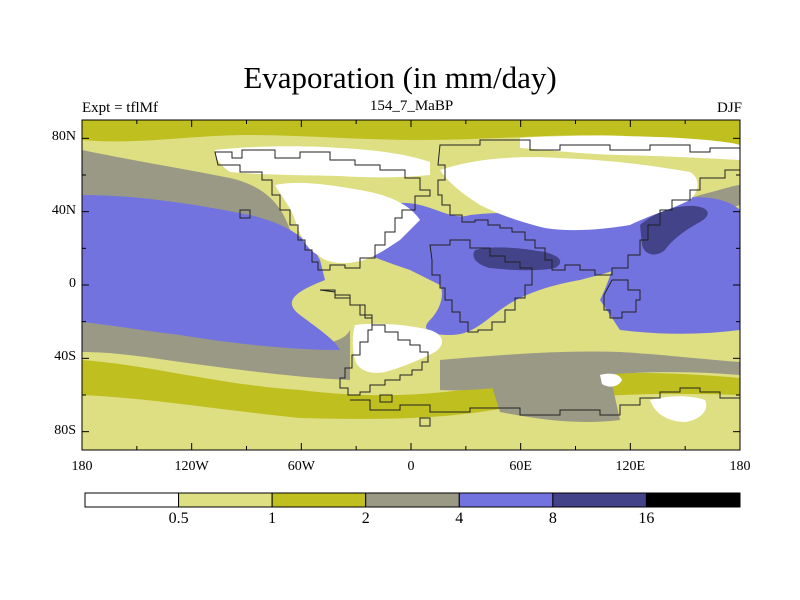 This screenshot has height=600, width=800. I want to click on field-antarctic-dry-b, so click(611, 380).